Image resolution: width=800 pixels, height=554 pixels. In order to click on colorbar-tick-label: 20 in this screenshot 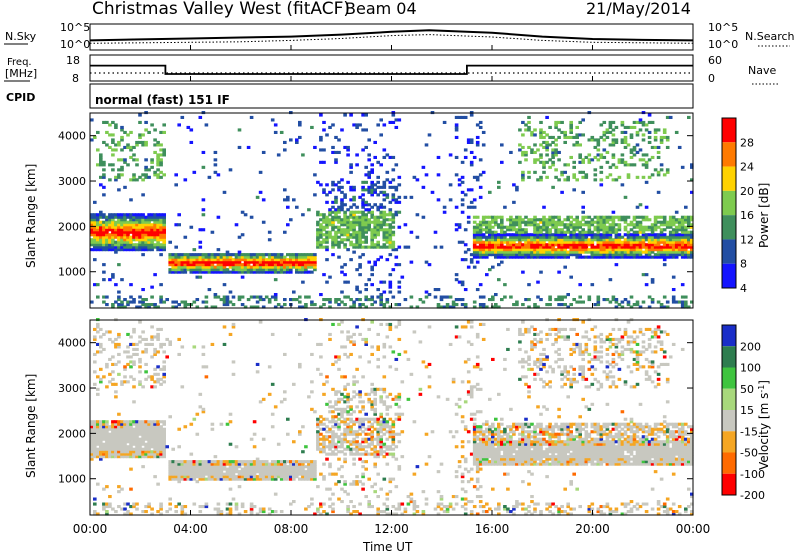, I will do `click(747, 191)`.